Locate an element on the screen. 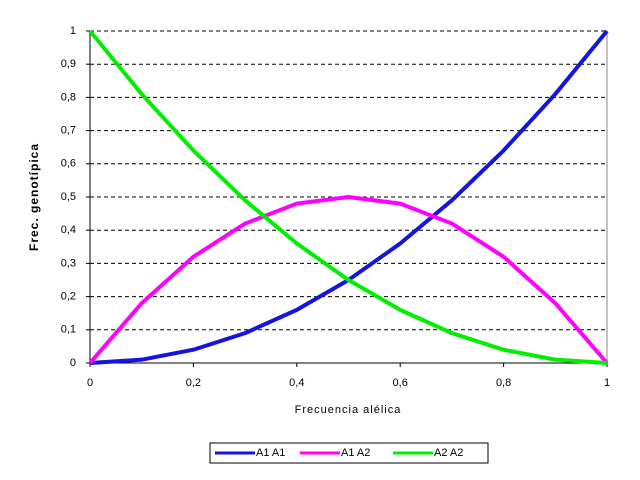  y-tick-label: 0,4 is located at coordinates (68, 230).